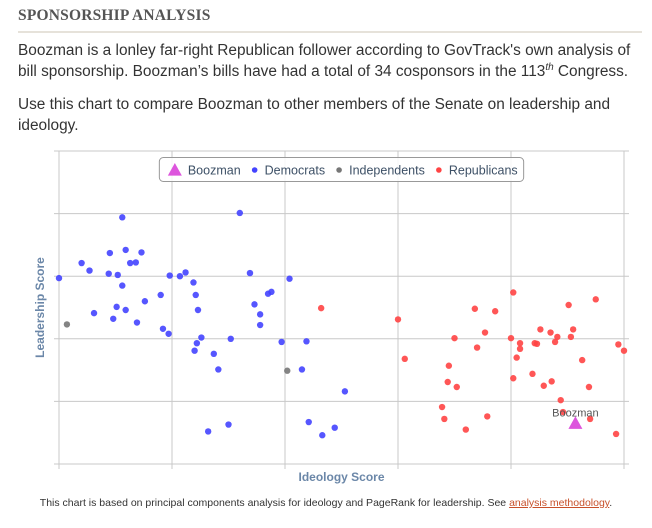 The image size is (652, 528). Describe the element at coordinates (387, 171) in the screenshot. I see `legend-item-independents: Independents` at that location.